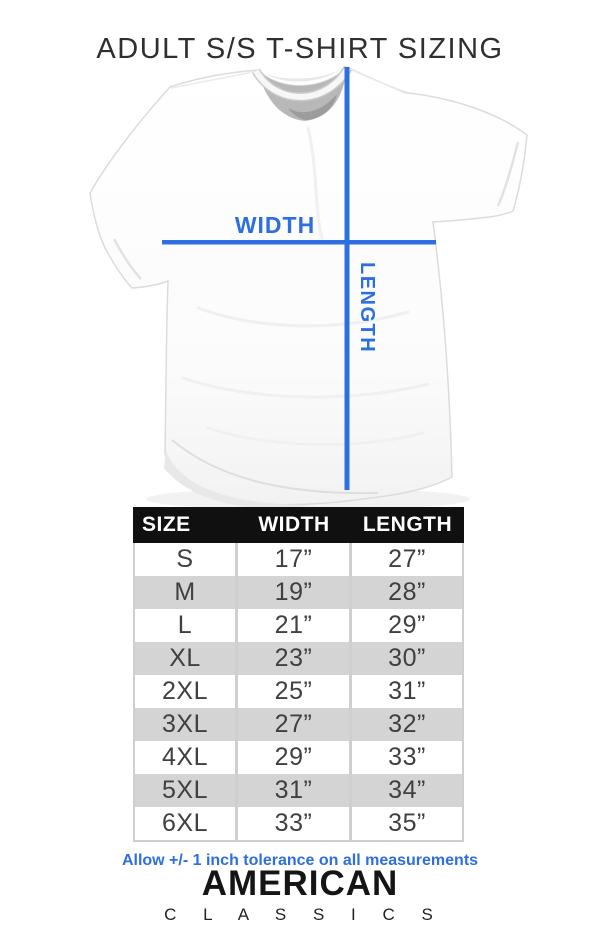 This screenshot has width=600, height=943. I want to click on size-cell: L, so click(185, 625).